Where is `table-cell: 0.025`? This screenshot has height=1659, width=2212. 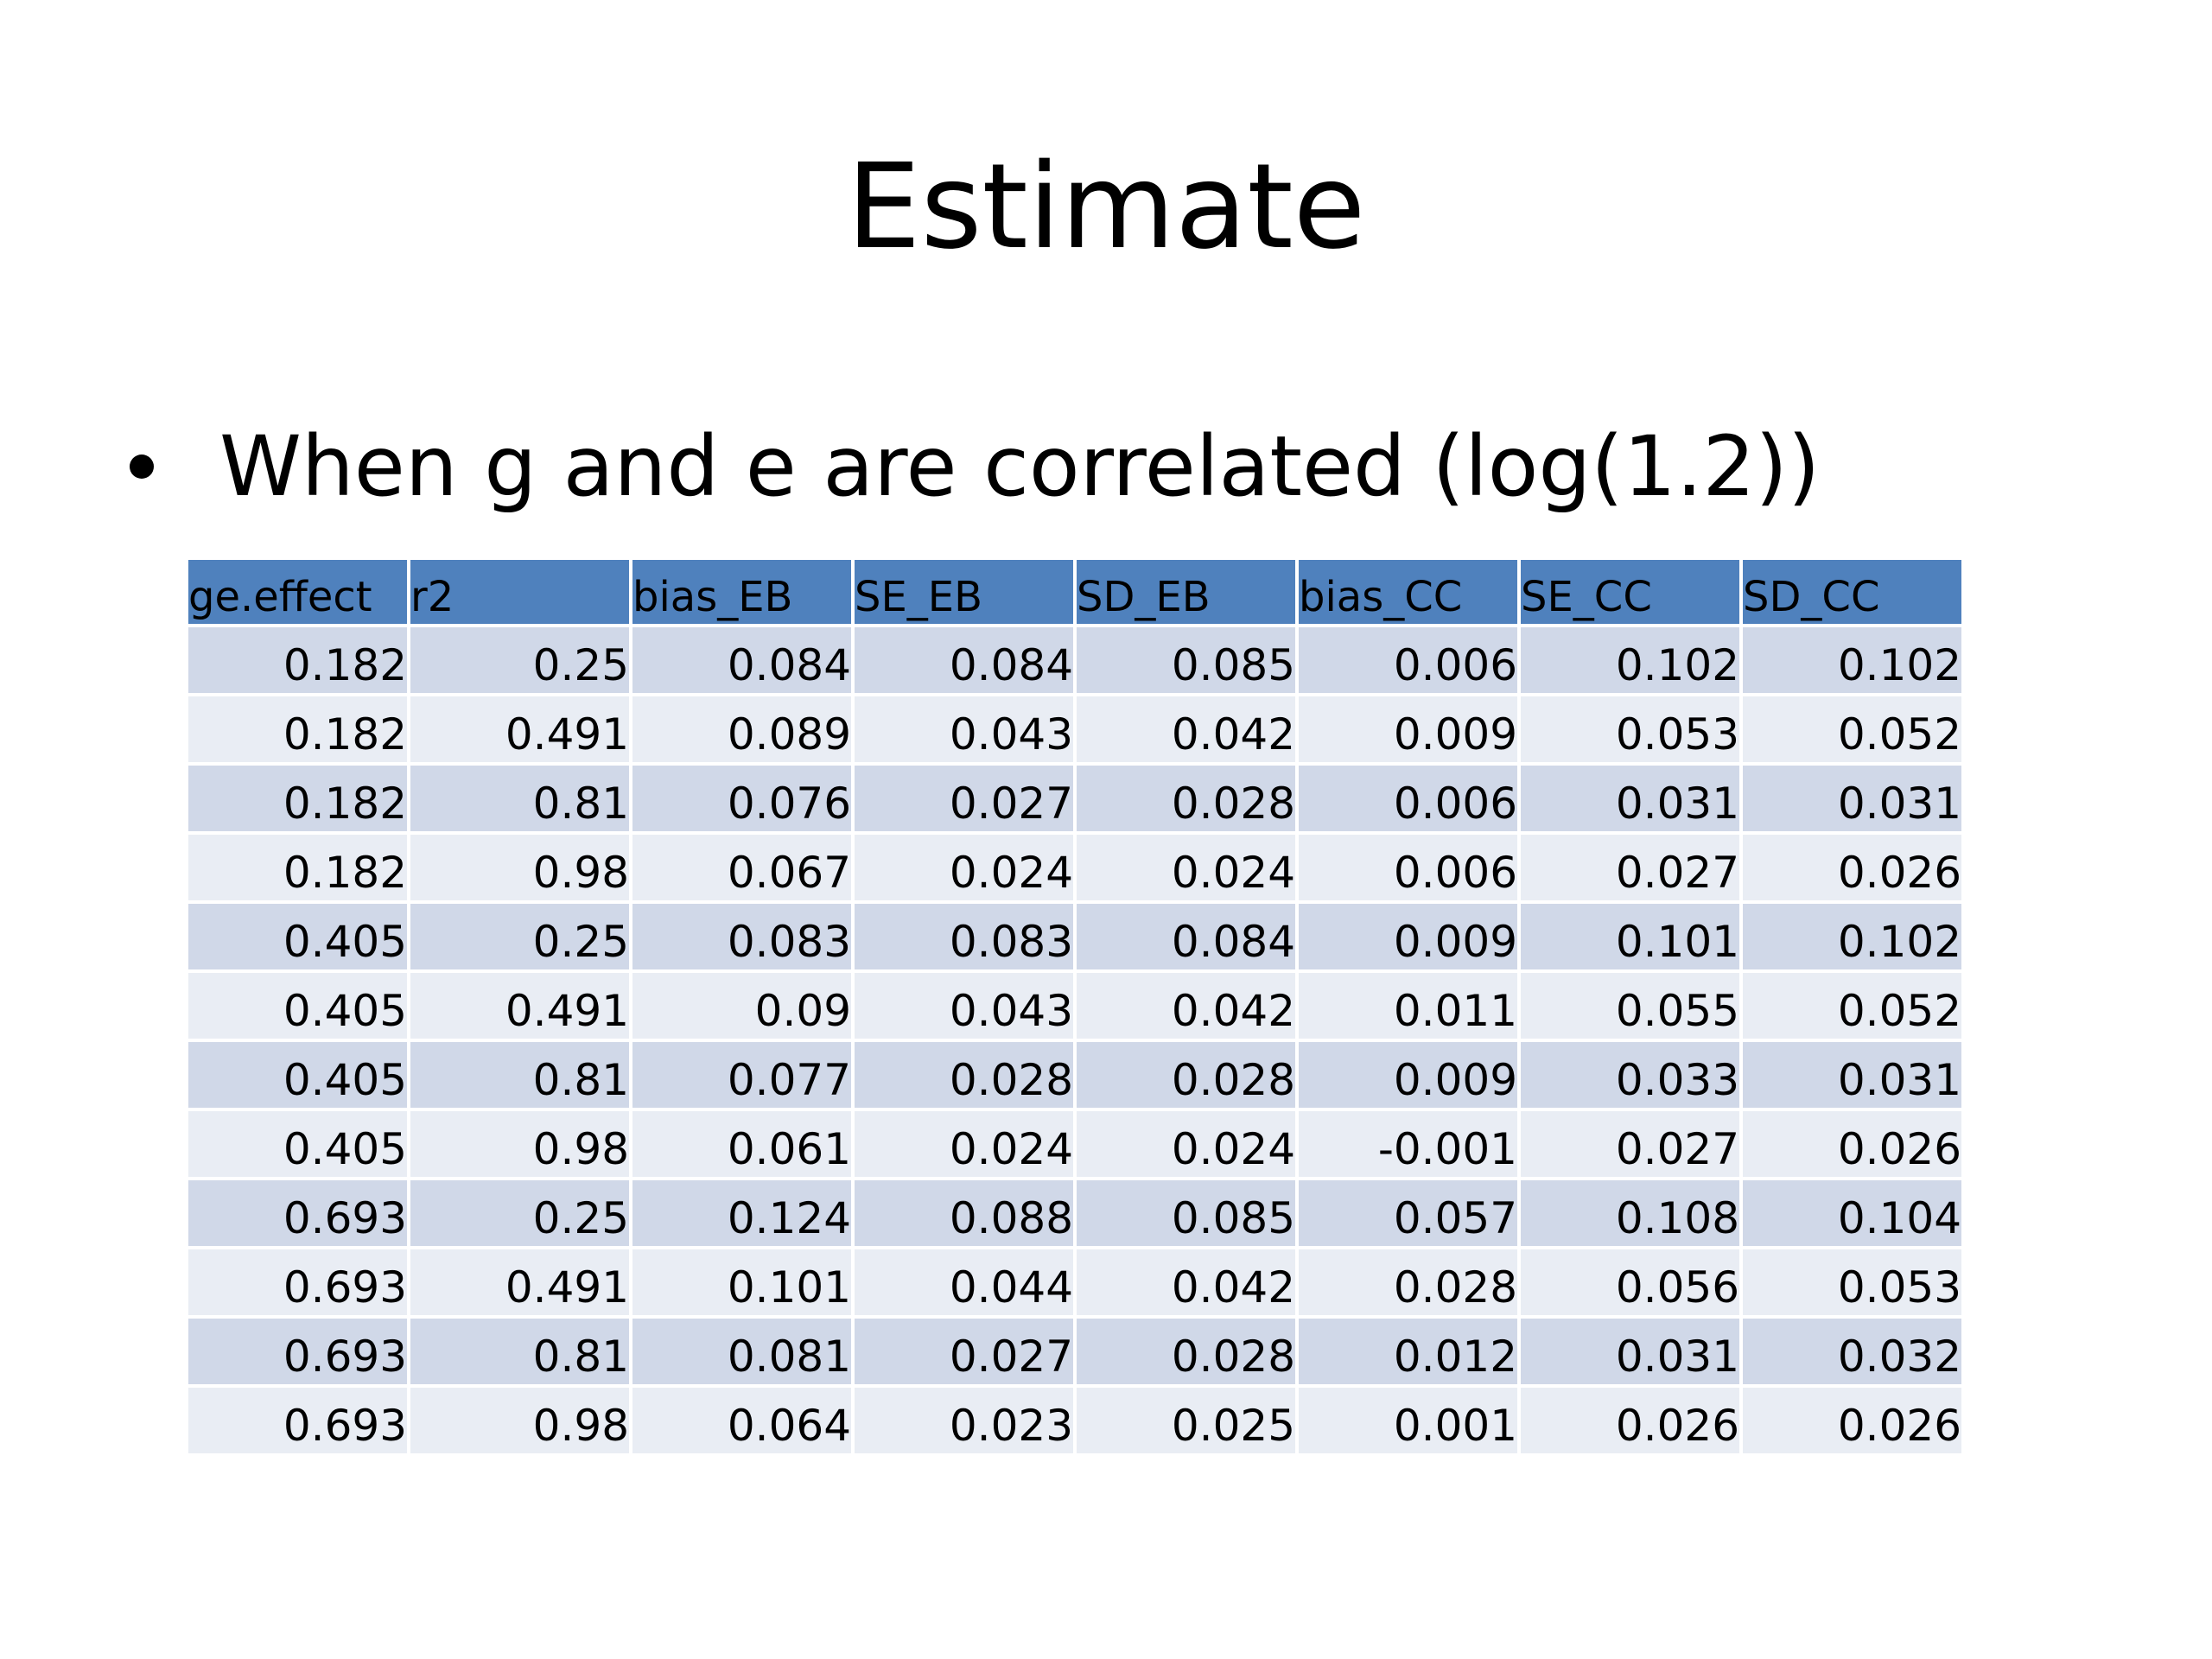
table-cell: 0.025 is located at coordinates (1186, 1420).